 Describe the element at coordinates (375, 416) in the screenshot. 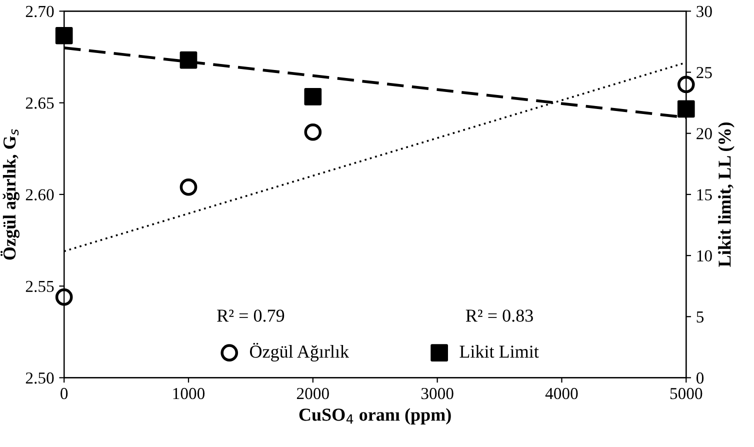

I see `x-axis-title: CuSO$_{4}$ oranı (ppm)` at that location.